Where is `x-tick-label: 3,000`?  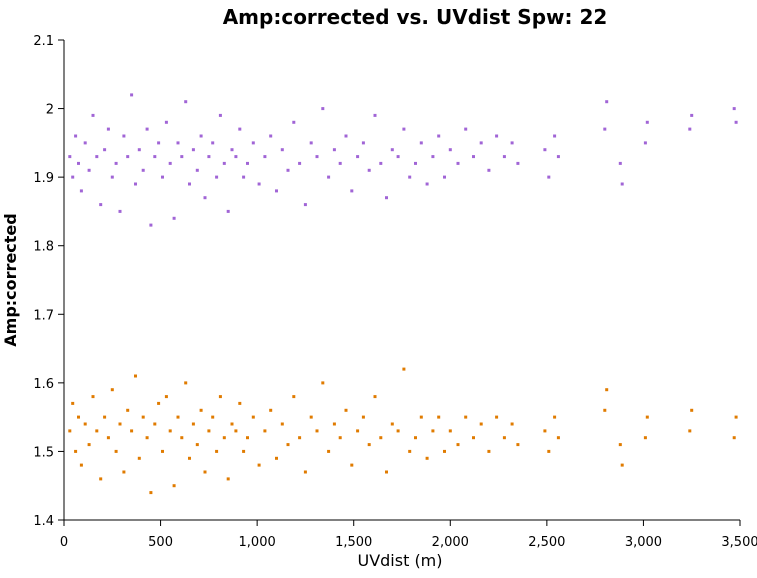
x-tick-label: 3,000 is located at coordinates (643, 542).